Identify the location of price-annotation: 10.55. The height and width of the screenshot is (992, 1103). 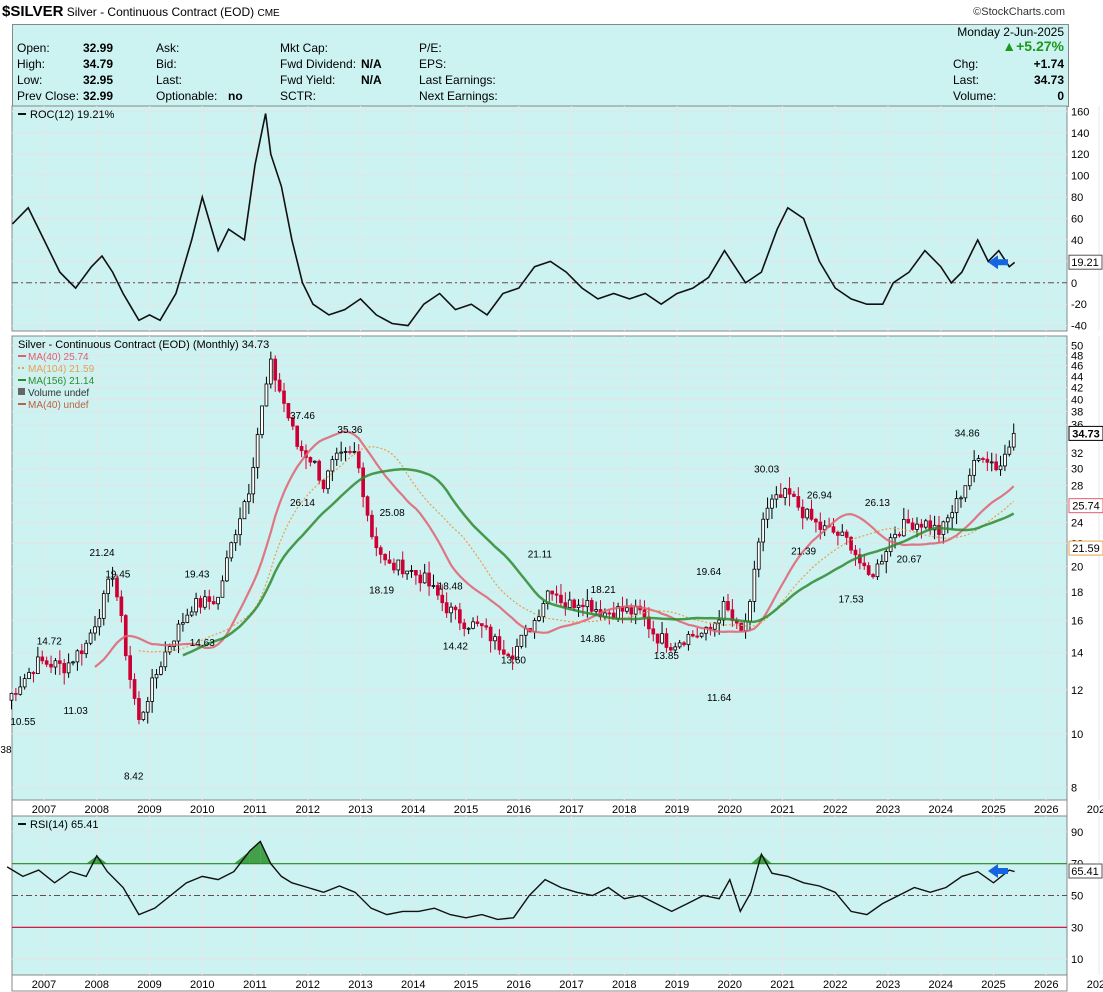
(22, 722).